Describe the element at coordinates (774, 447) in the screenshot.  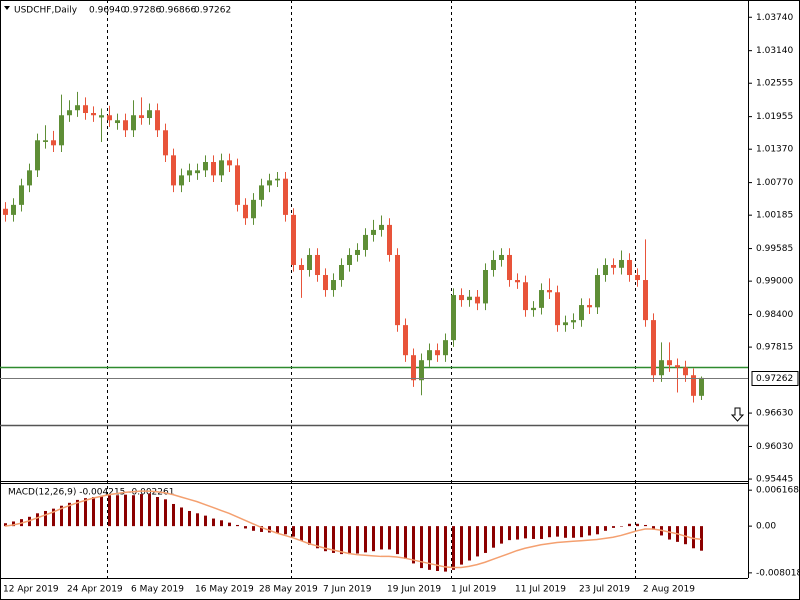
I see `y-tick-label: 0.96030` at that location.